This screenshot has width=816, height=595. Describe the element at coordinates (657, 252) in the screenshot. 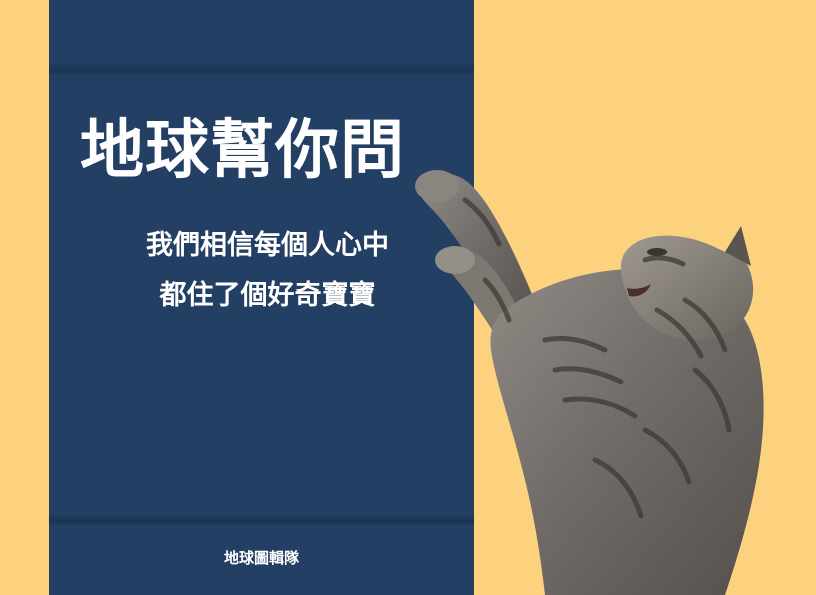

I see `cat-eye` at that location.